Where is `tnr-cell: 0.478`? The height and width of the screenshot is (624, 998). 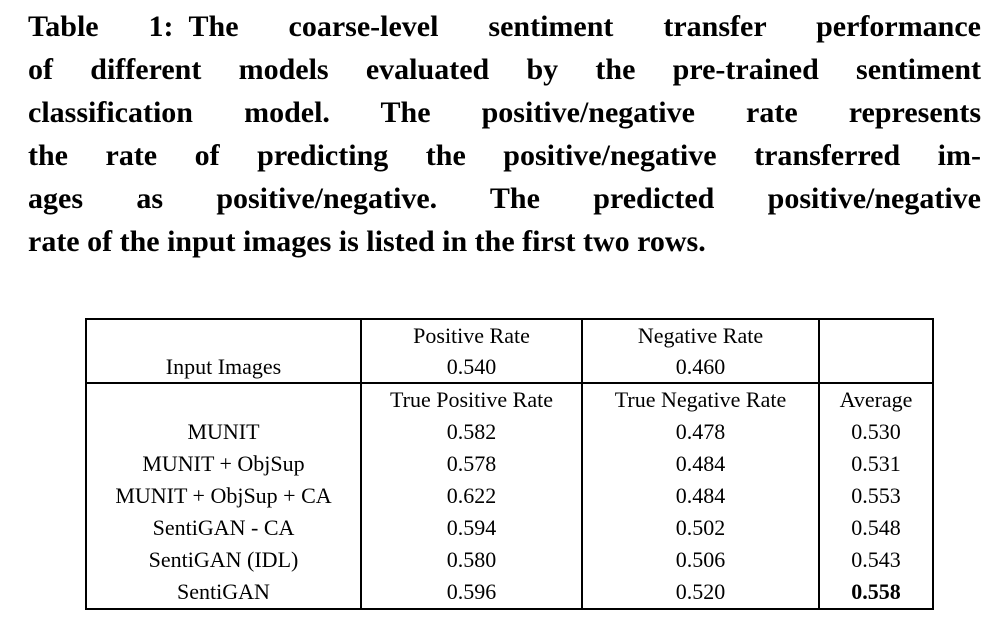 tnr-cell: 0.478 is located at coordinates (700, 432).